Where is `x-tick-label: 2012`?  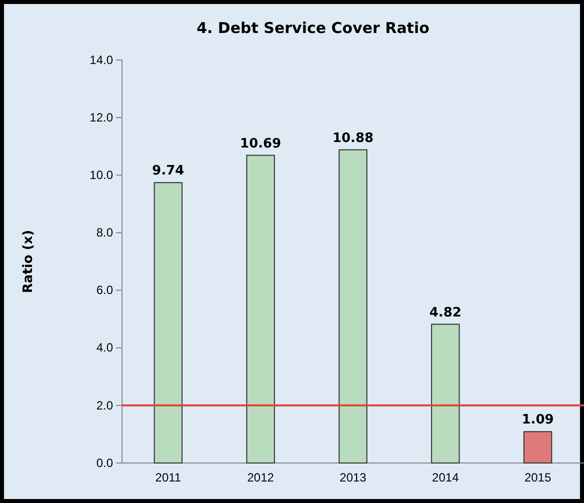
x-tick-label: 2012 is located at coordinates (260, 477).